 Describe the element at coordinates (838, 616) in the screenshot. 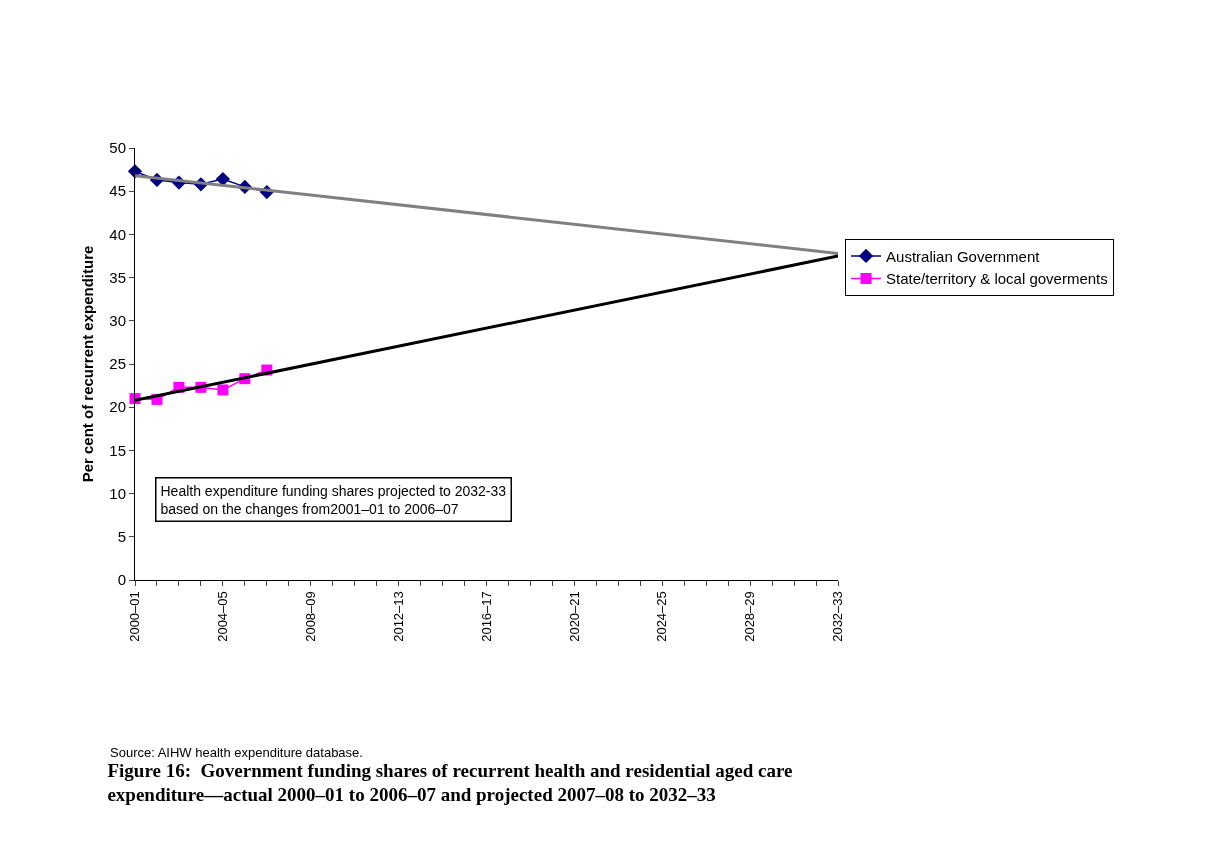

I see `x-tick-label: 2032–33` at that location.